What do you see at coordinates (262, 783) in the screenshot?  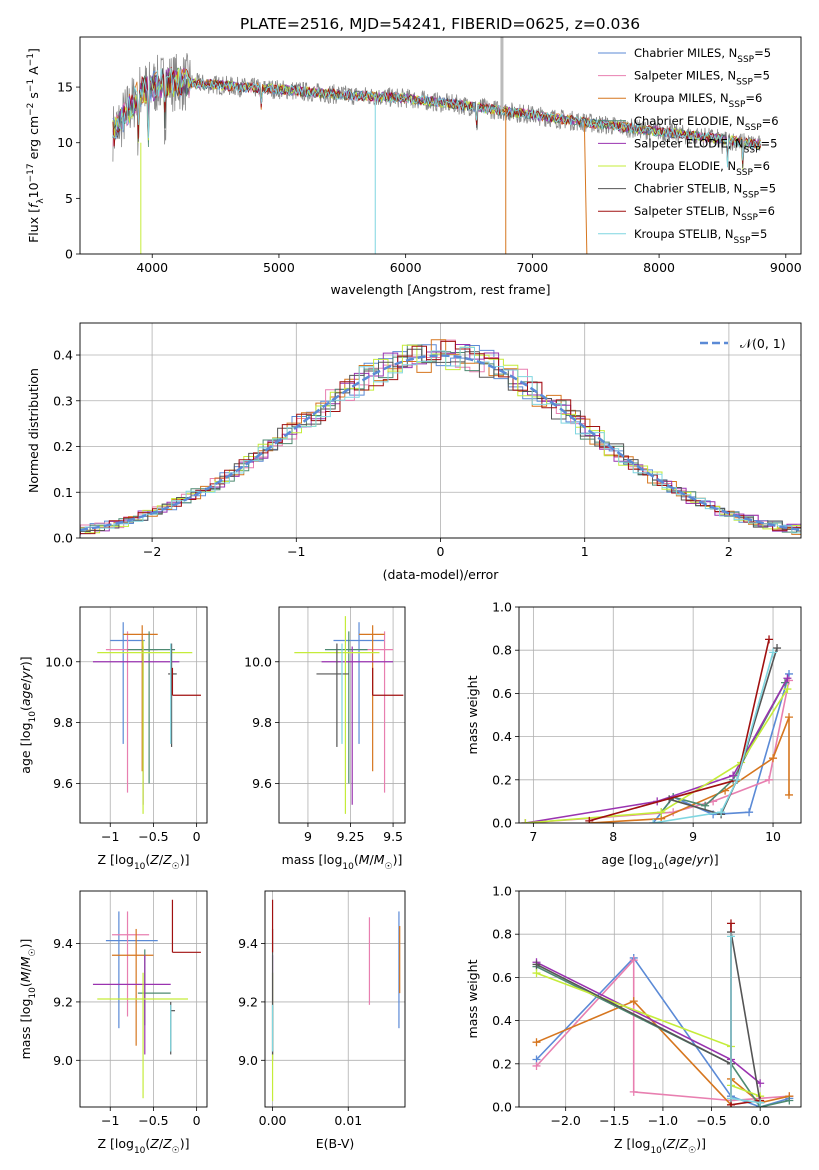 I see `y-tick-label: 9.6` at bounding box center [262, 783].